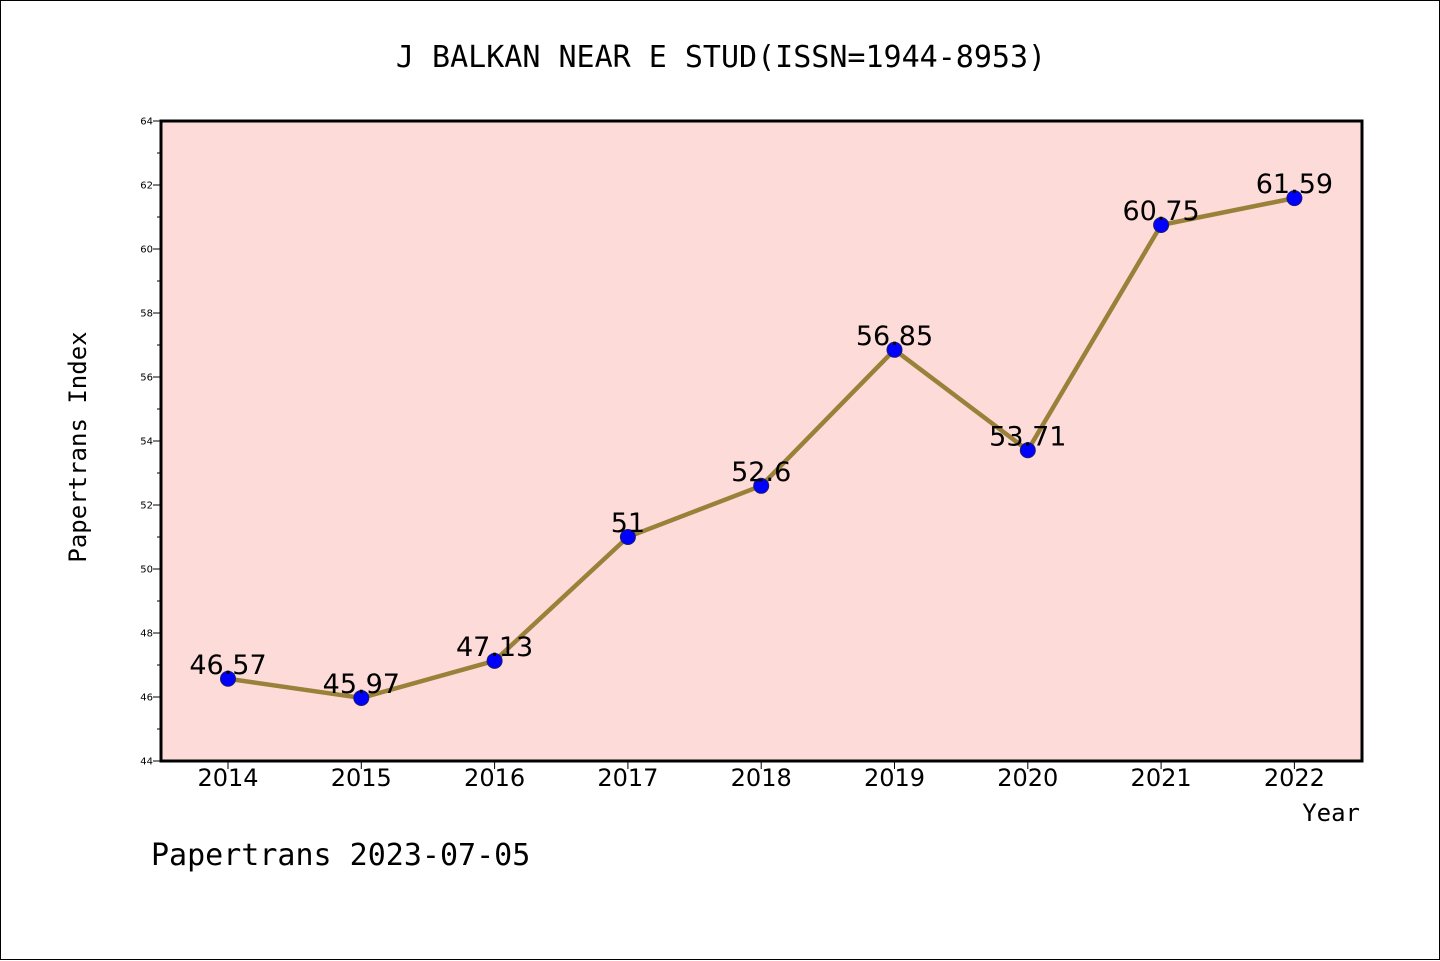 The width and height of the screenshot is (1440, 961). What do you see at coordinates (494, 660) in the screenshot?
I see `data-point-2016` at bounding box center [494, 660].